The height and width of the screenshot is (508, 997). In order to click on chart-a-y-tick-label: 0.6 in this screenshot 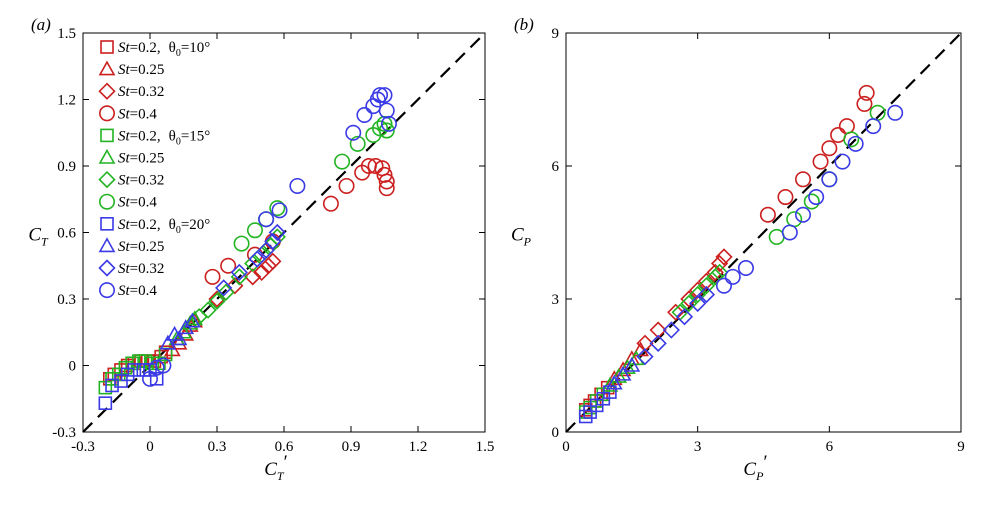, I will do `click(66, 234)`.